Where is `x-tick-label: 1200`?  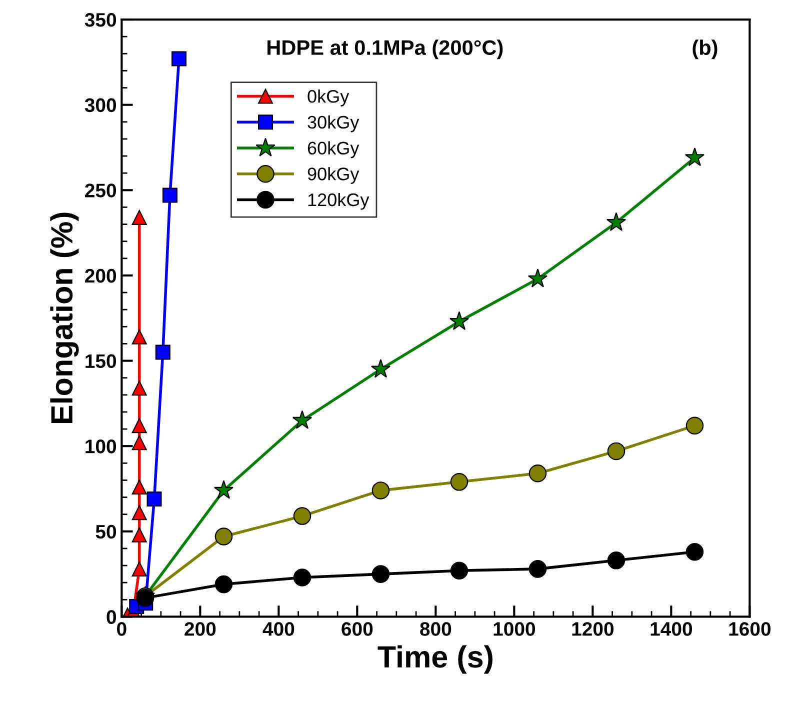
x-tick-label: 1200 is located at coordinates (593, 629).